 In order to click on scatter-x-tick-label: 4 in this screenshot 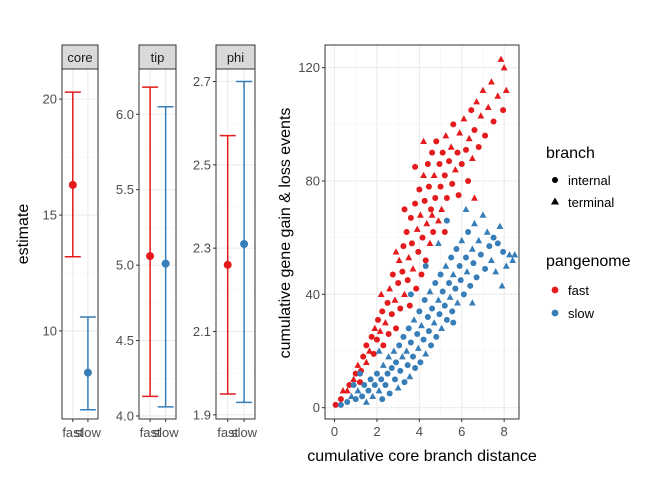, I will do `click(419, 431)`.